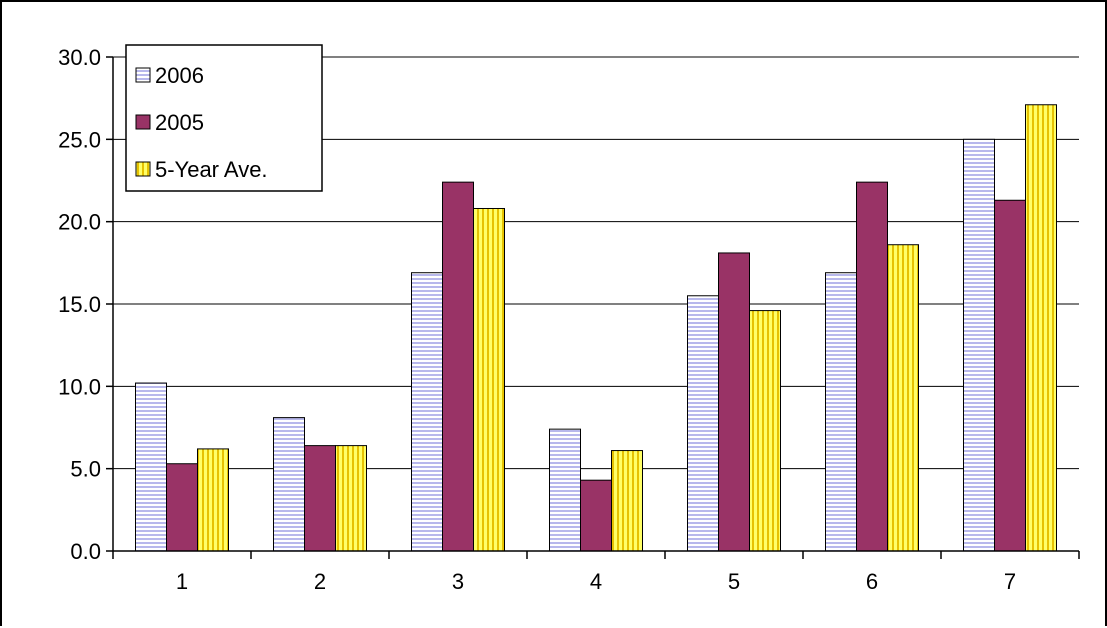 This screenshot has height=628, width=1107. What do you see at coordinates (596, 581) in the screenshot?
I see `x-tick-label: 4` at bounding box center [596, 581].